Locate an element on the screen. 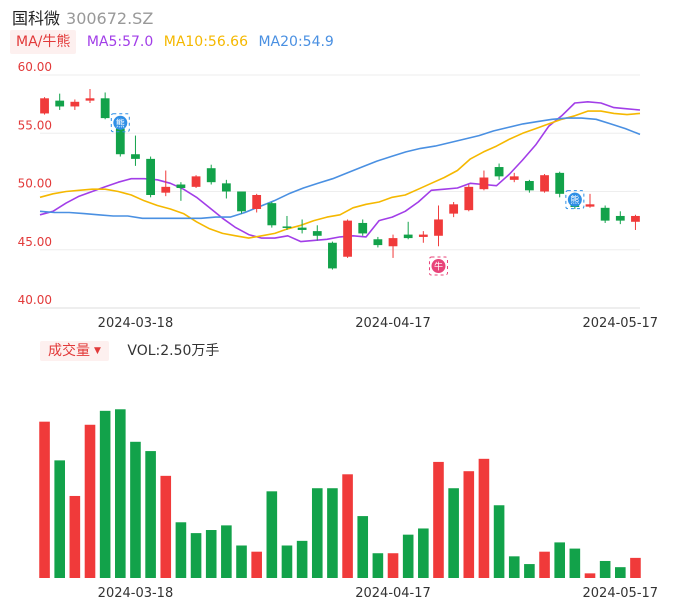 The height and width of the screenshot is (606, 686). y-tick-label: 50.00 is located at coordinates (35, 184).